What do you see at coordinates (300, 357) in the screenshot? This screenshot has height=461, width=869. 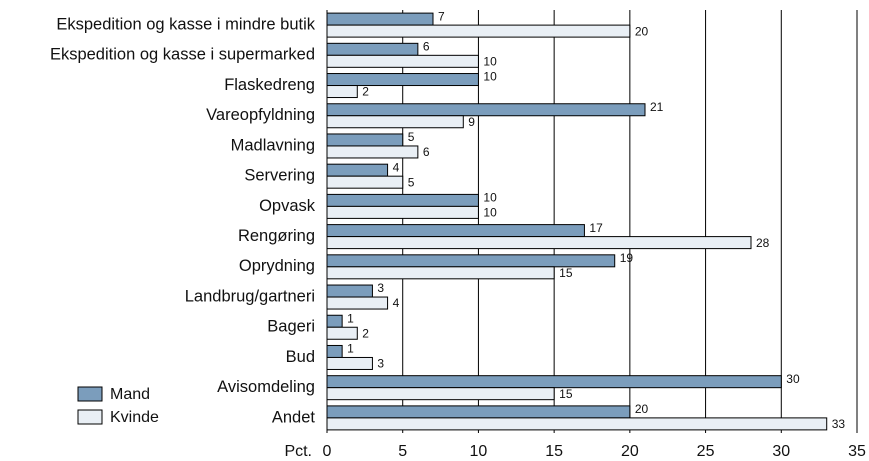 I see `category-label: Bud` at bounding box center [300, 357].